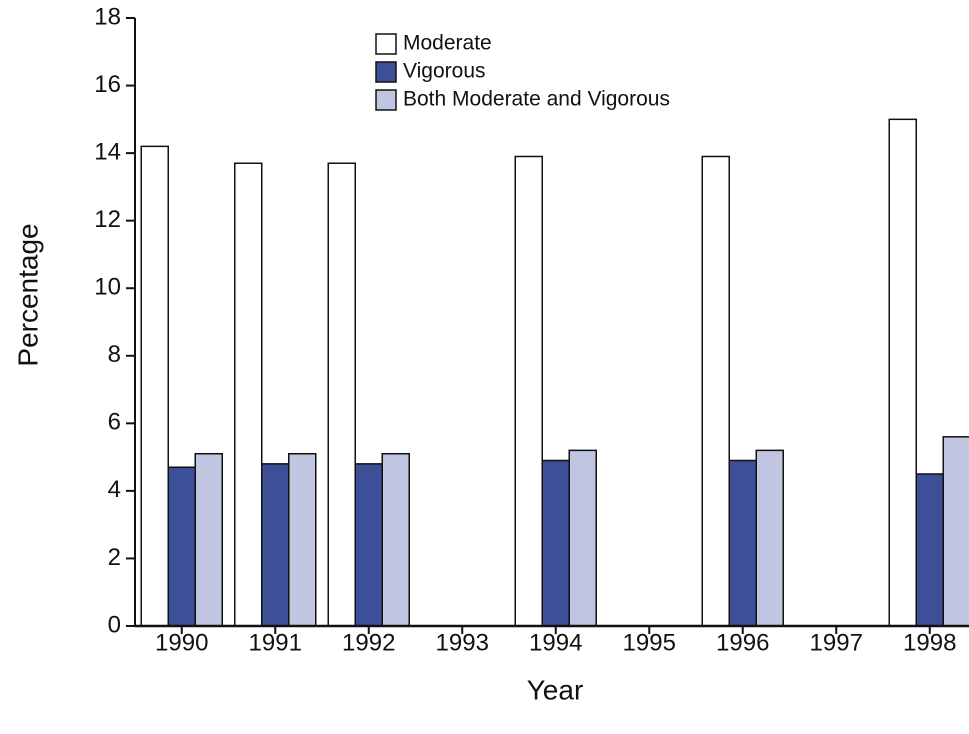 The height and width of the screenshot is (734, 969). I want to click on x-tick-label: 1990, so click(181, 642).